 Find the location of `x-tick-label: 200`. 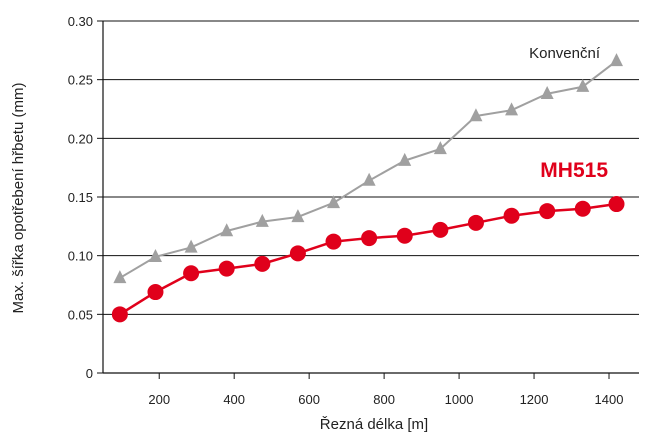

x-tick-label: 200 is located at coordinates (159, 399).